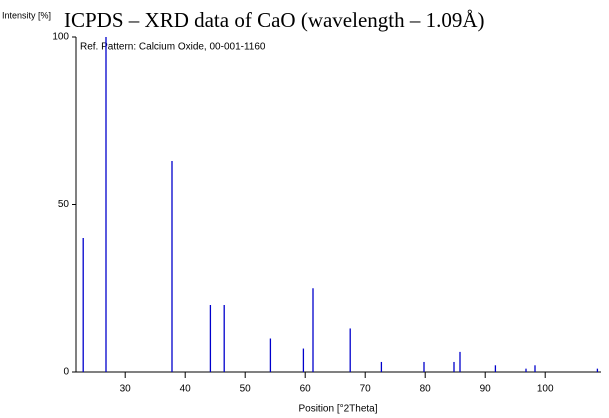 Image resolution: width=609 pixels, height=418 pixels. What do you see at coordinates (426, 389) in the screenshot?
I see `x-tick-label: 80` at bounding box center [426, 389].